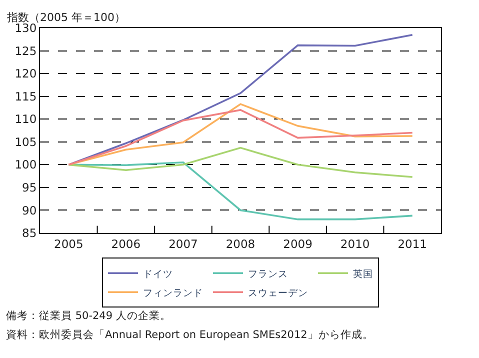  Describe the element at coordinates (29, 187) in the screenshot. I see `y-tick-label: 95` at that location.